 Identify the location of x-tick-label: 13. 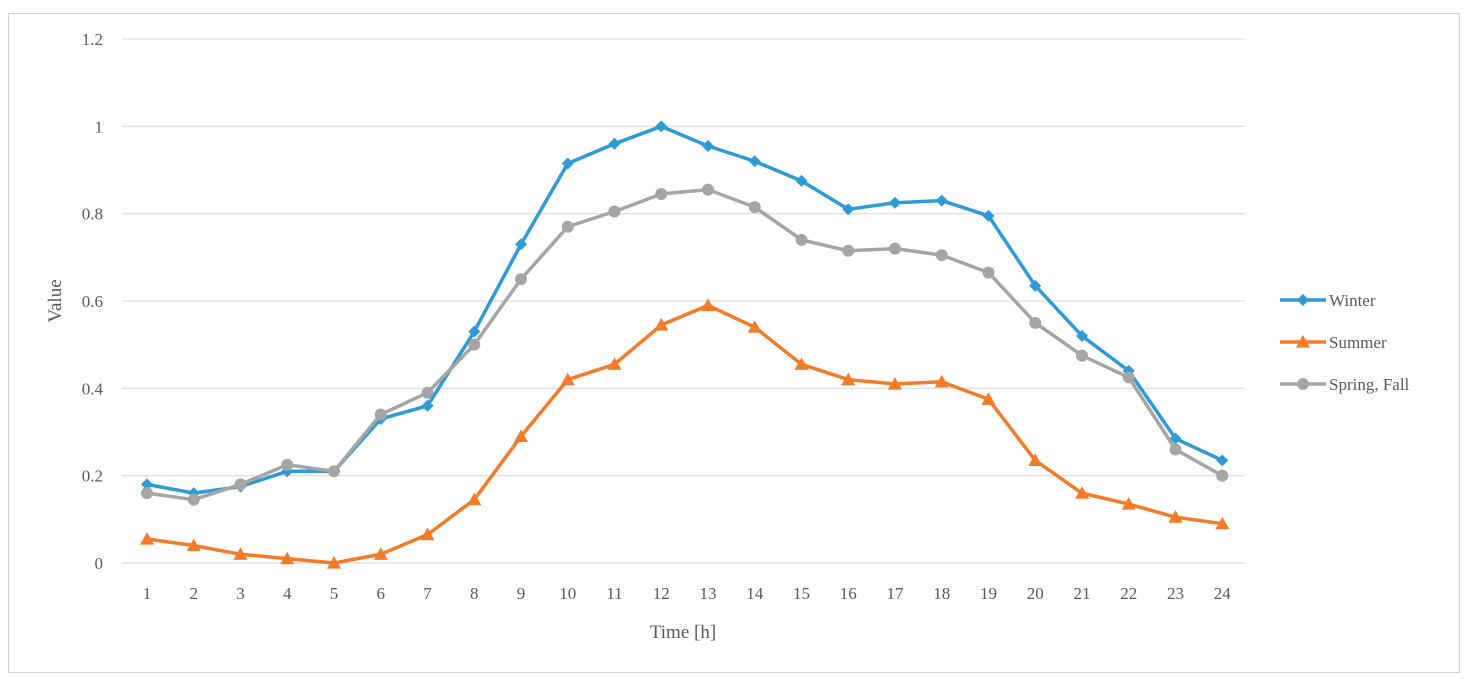
(708, 593).